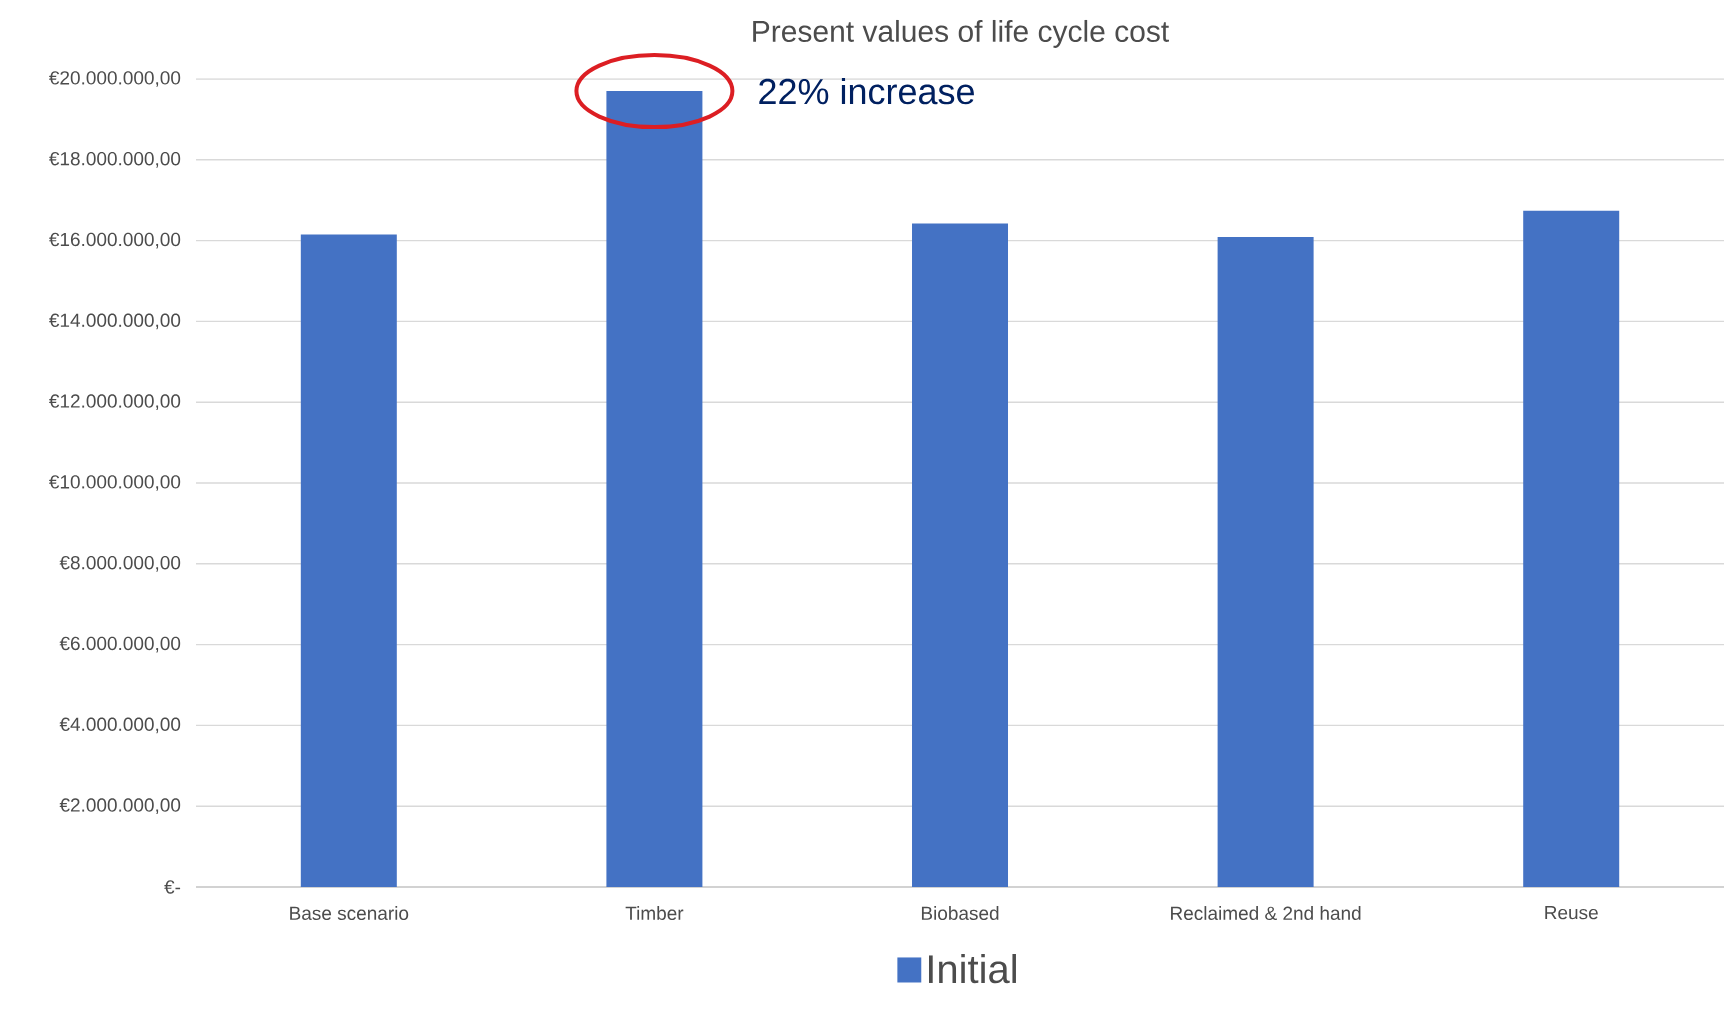 This screenshot has width=1724, height=1011. I want to click on chart-title: Present values of life cycle cost, so click(961, 33).